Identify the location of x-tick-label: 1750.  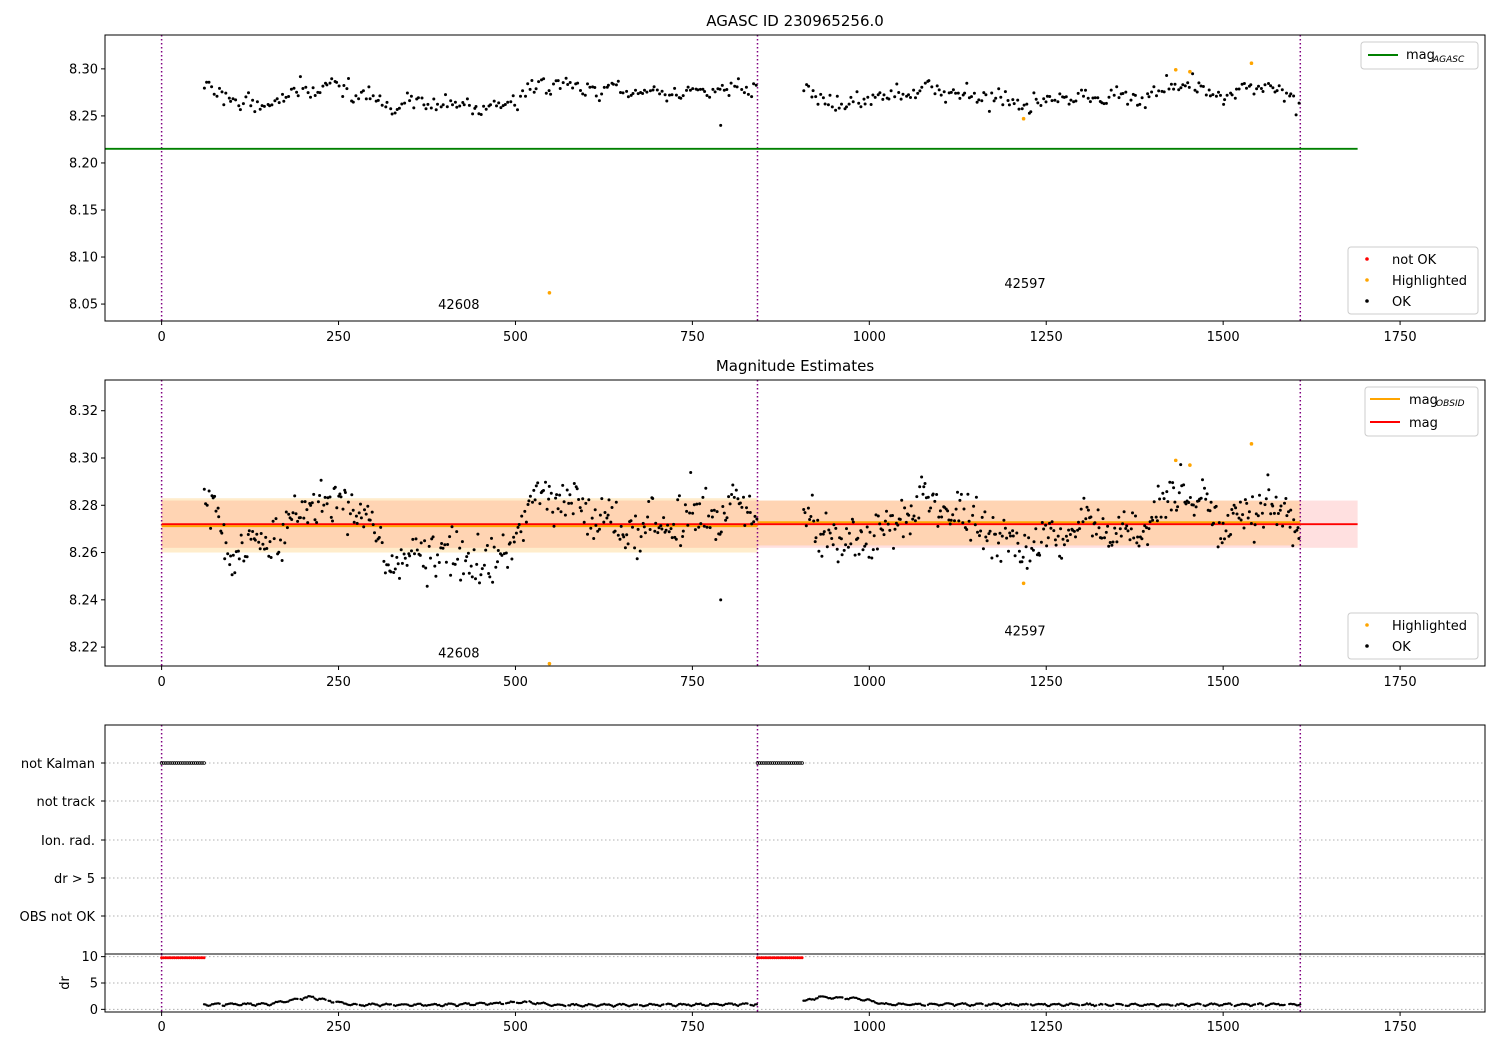
(1400, 337).